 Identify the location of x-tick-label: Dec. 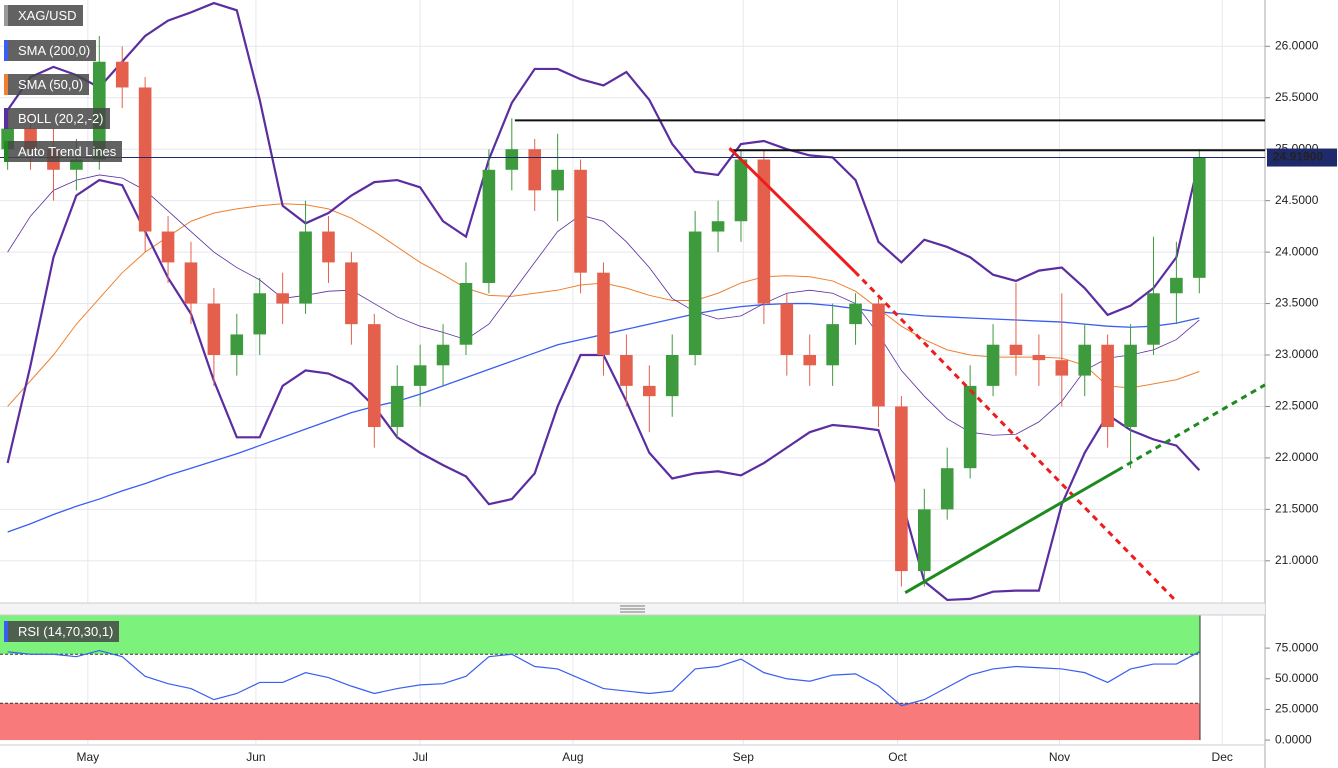
(1222, 757).